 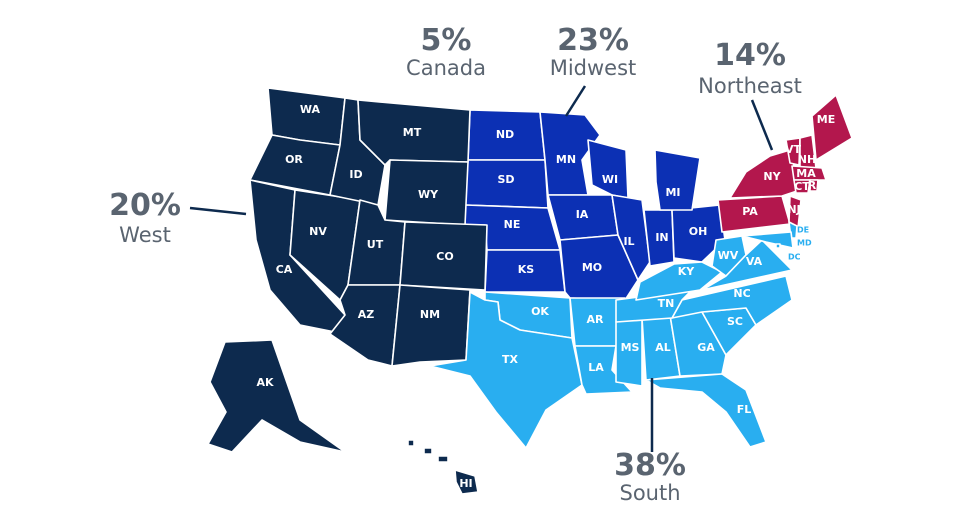 What do you see at coordinates (744, 409) in the screenshot?
I see `state-label: FL` at bounding box center [744, 409].